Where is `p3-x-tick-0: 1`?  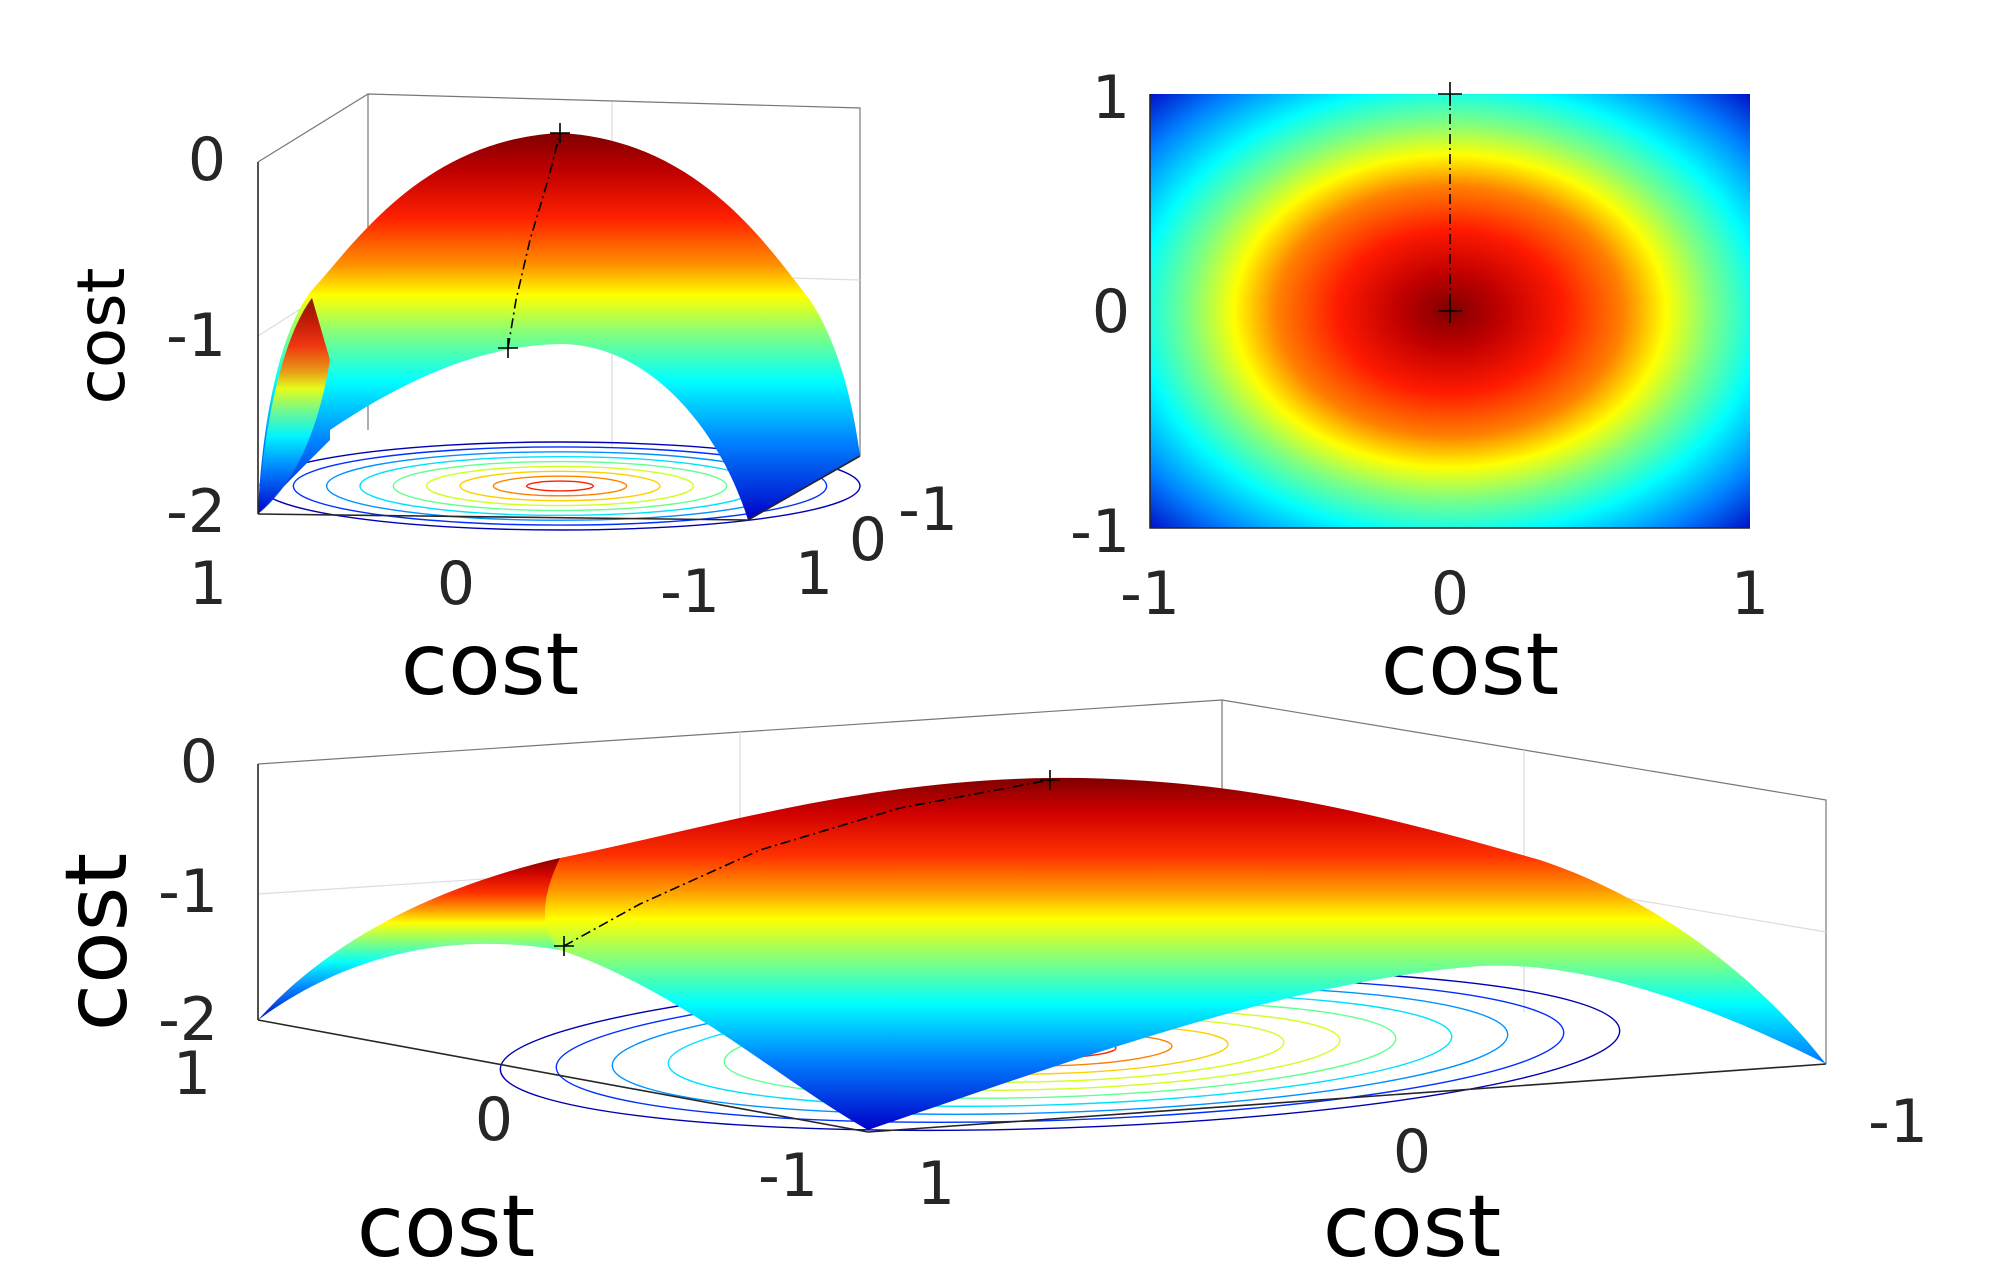 p3-x-tick-0: 1 is located at coordinates (192, 1074).